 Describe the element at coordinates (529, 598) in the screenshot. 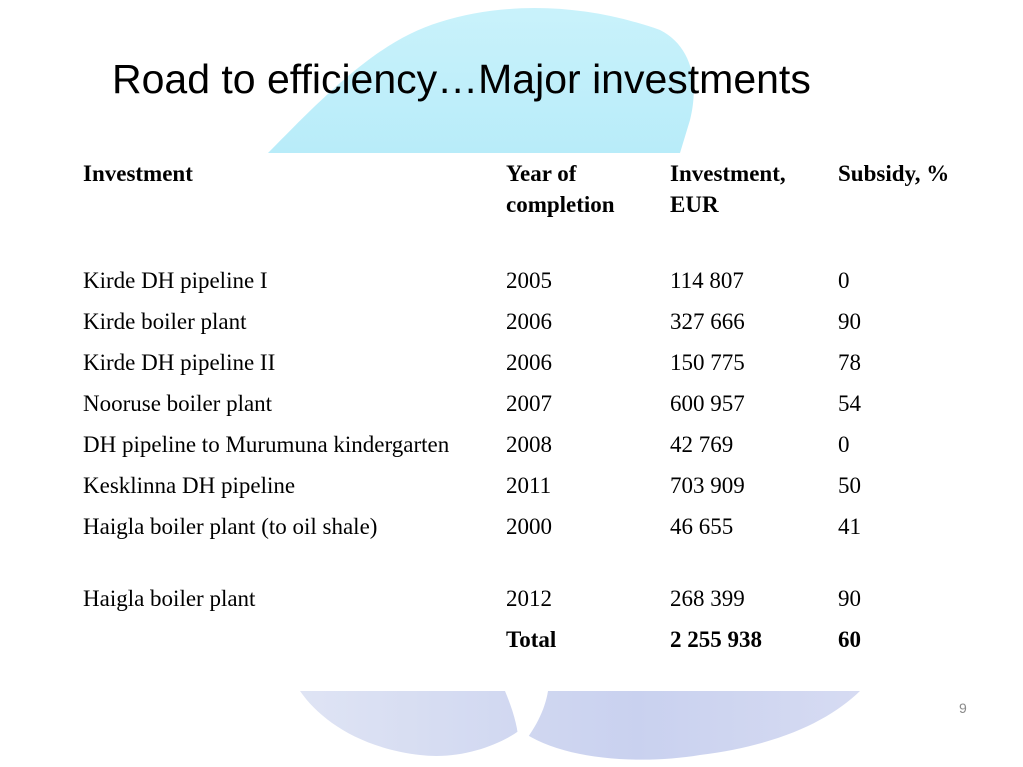

I see `cell-year: 2012` at that location.